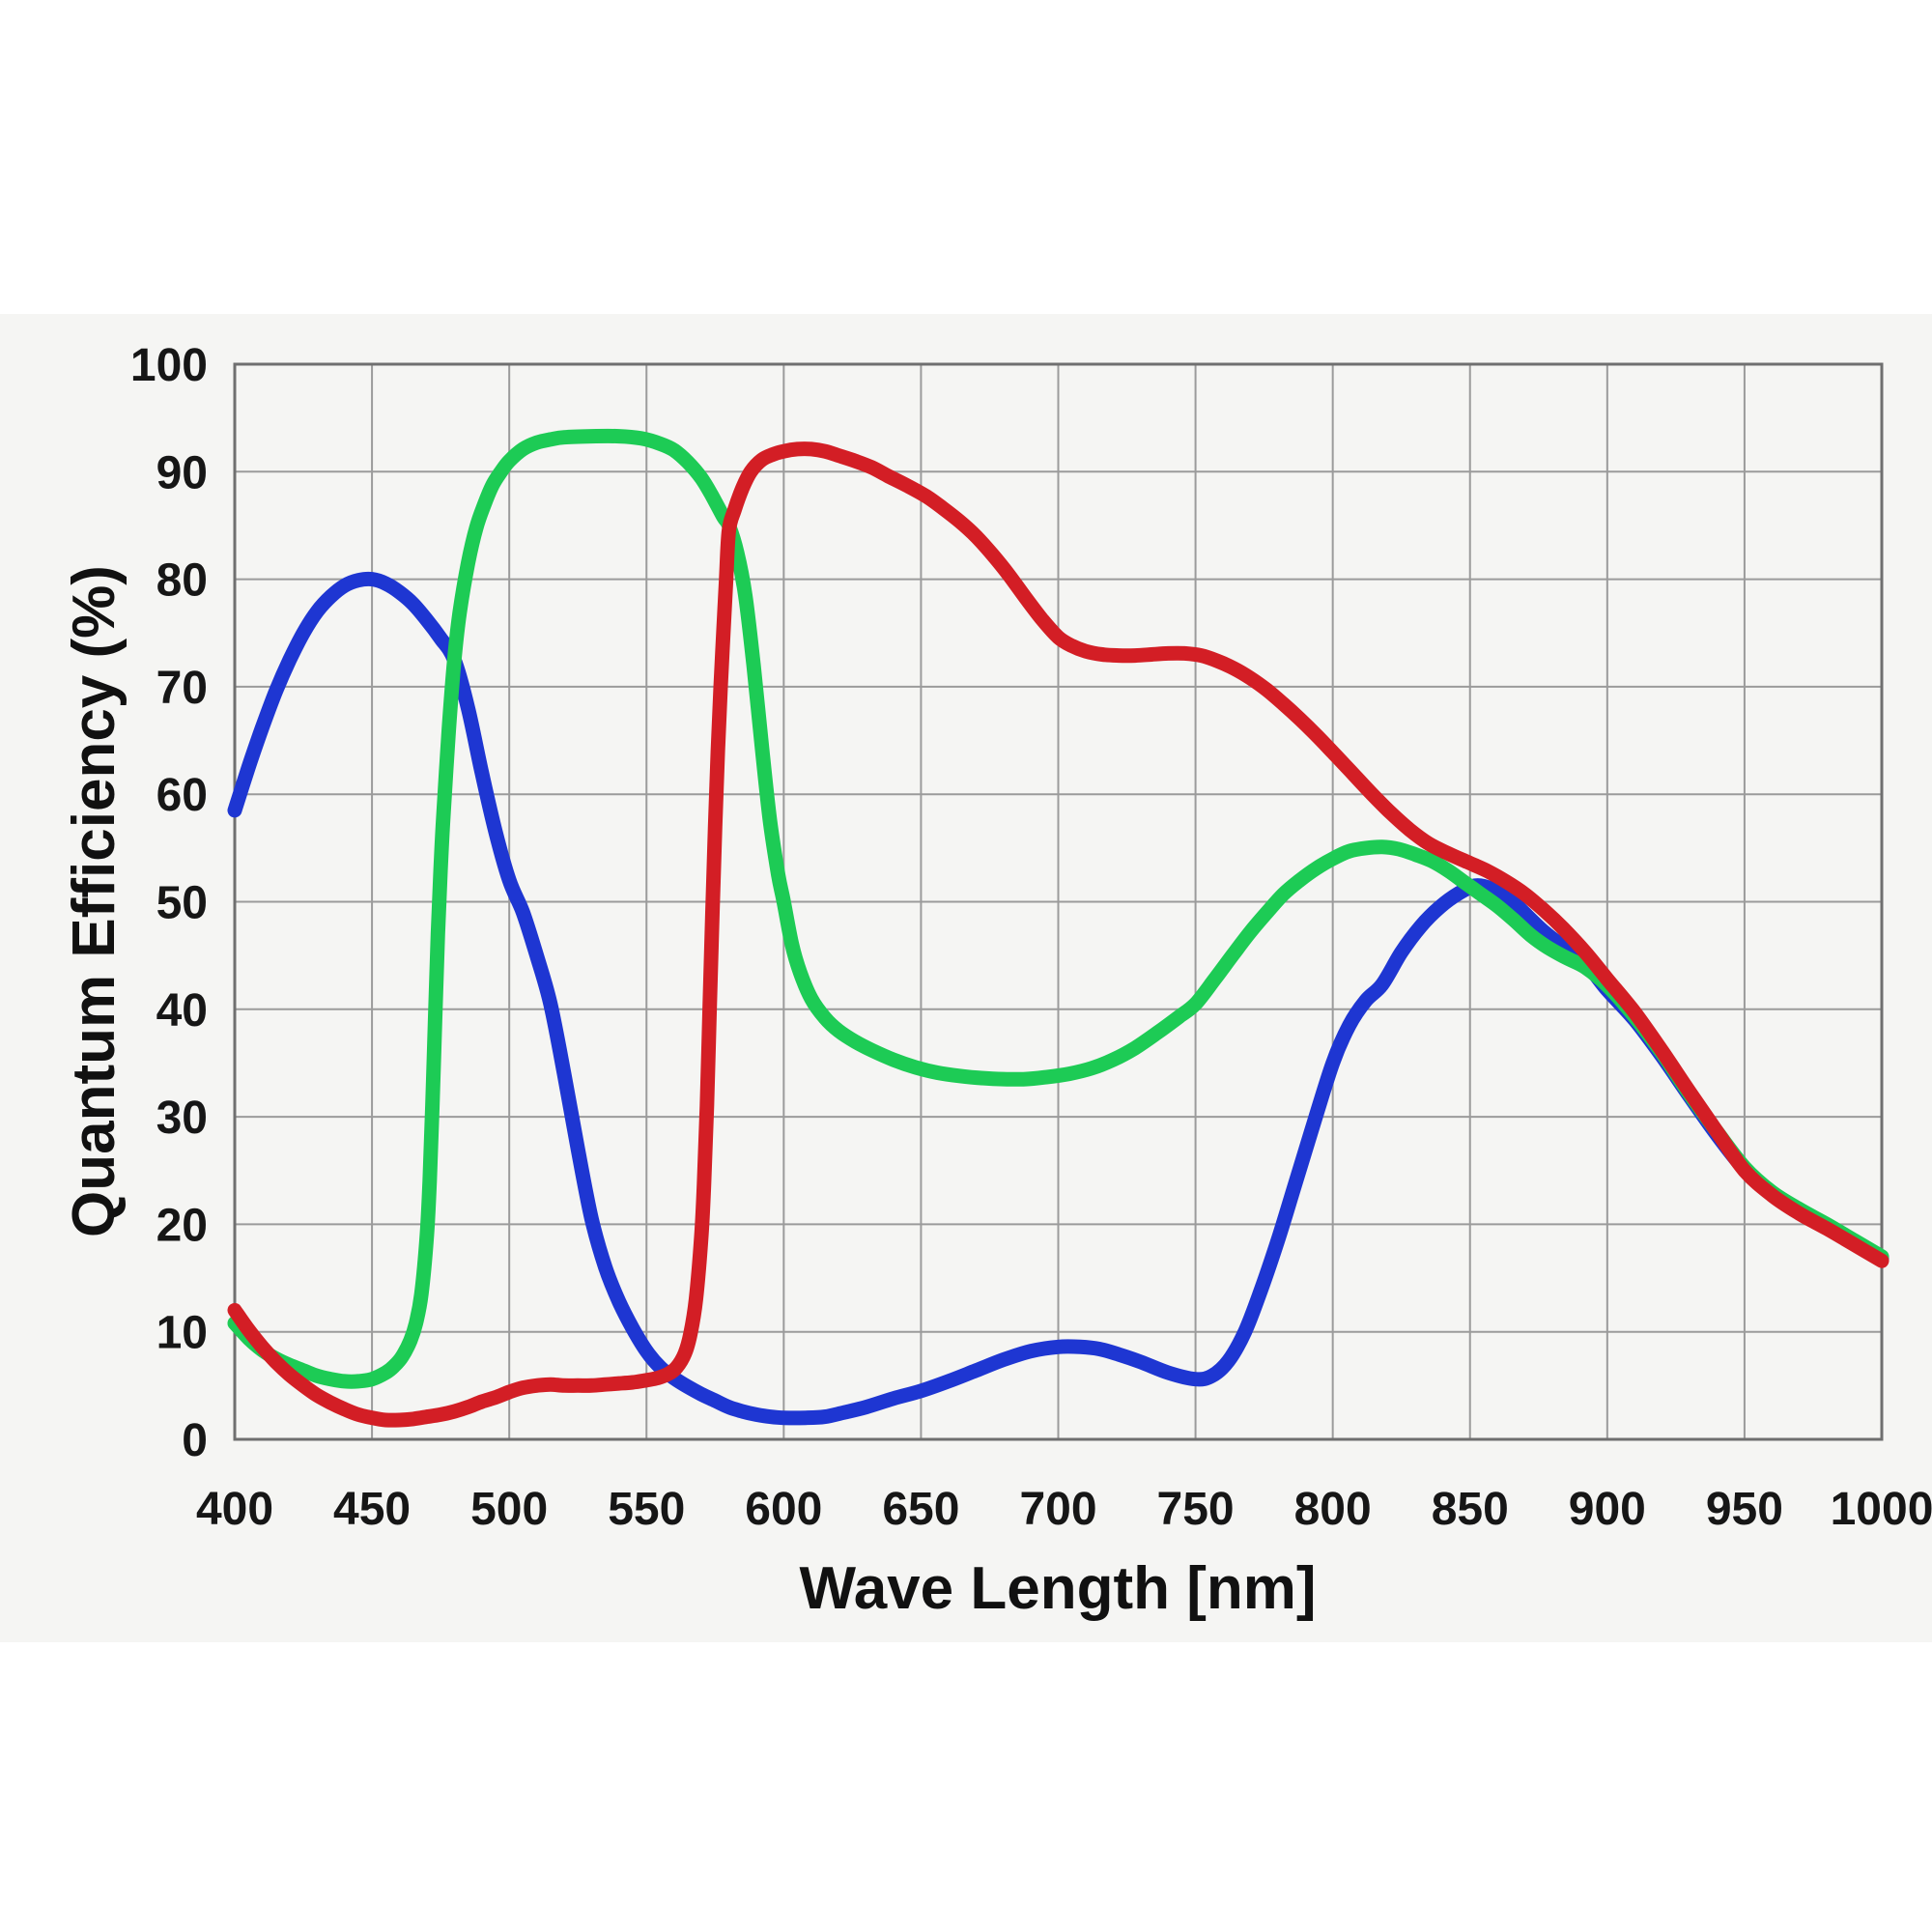  I want to click on y-tick-label-60: 60, so click(182, 795).